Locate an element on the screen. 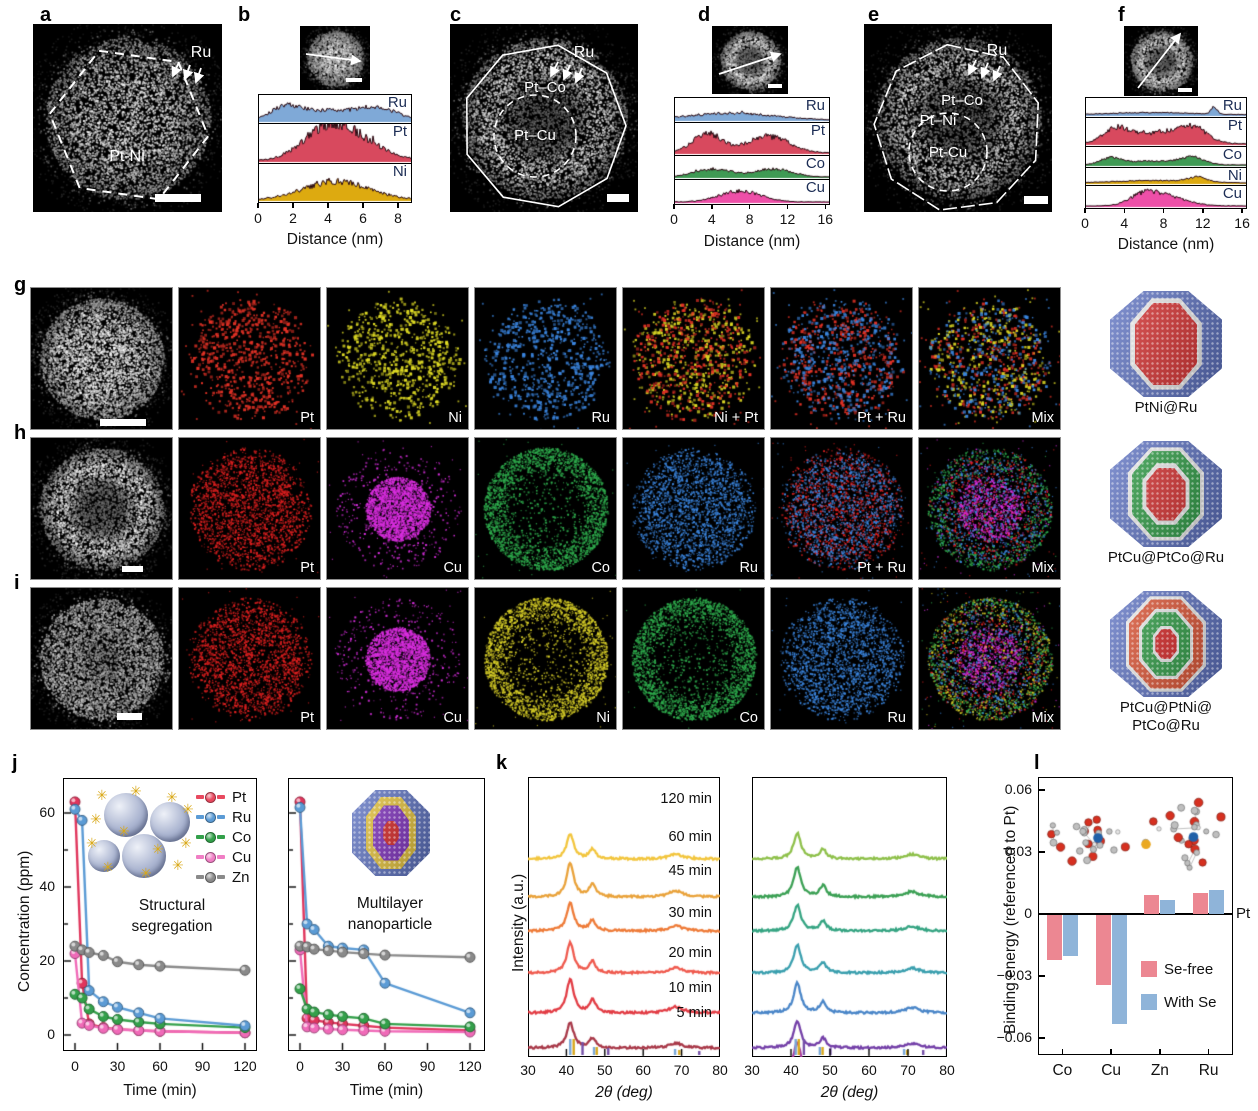  l-category-label: Ru is located at coordinates (1208, 1070).